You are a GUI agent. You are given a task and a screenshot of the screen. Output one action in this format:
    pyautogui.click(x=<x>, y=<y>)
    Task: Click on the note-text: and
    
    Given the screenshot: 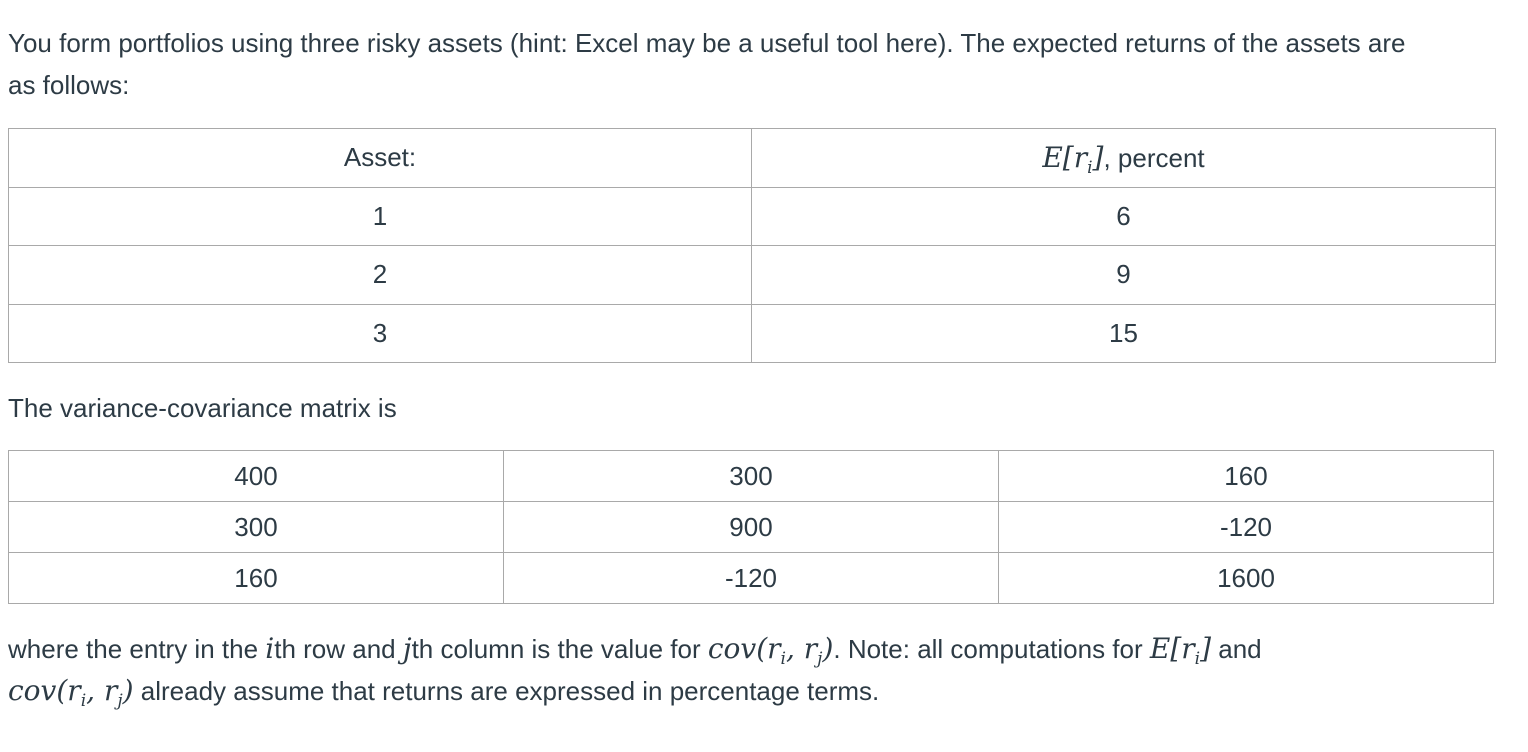 What is the action you would take?
    pyautogui.click(x=1236, y=649)
    